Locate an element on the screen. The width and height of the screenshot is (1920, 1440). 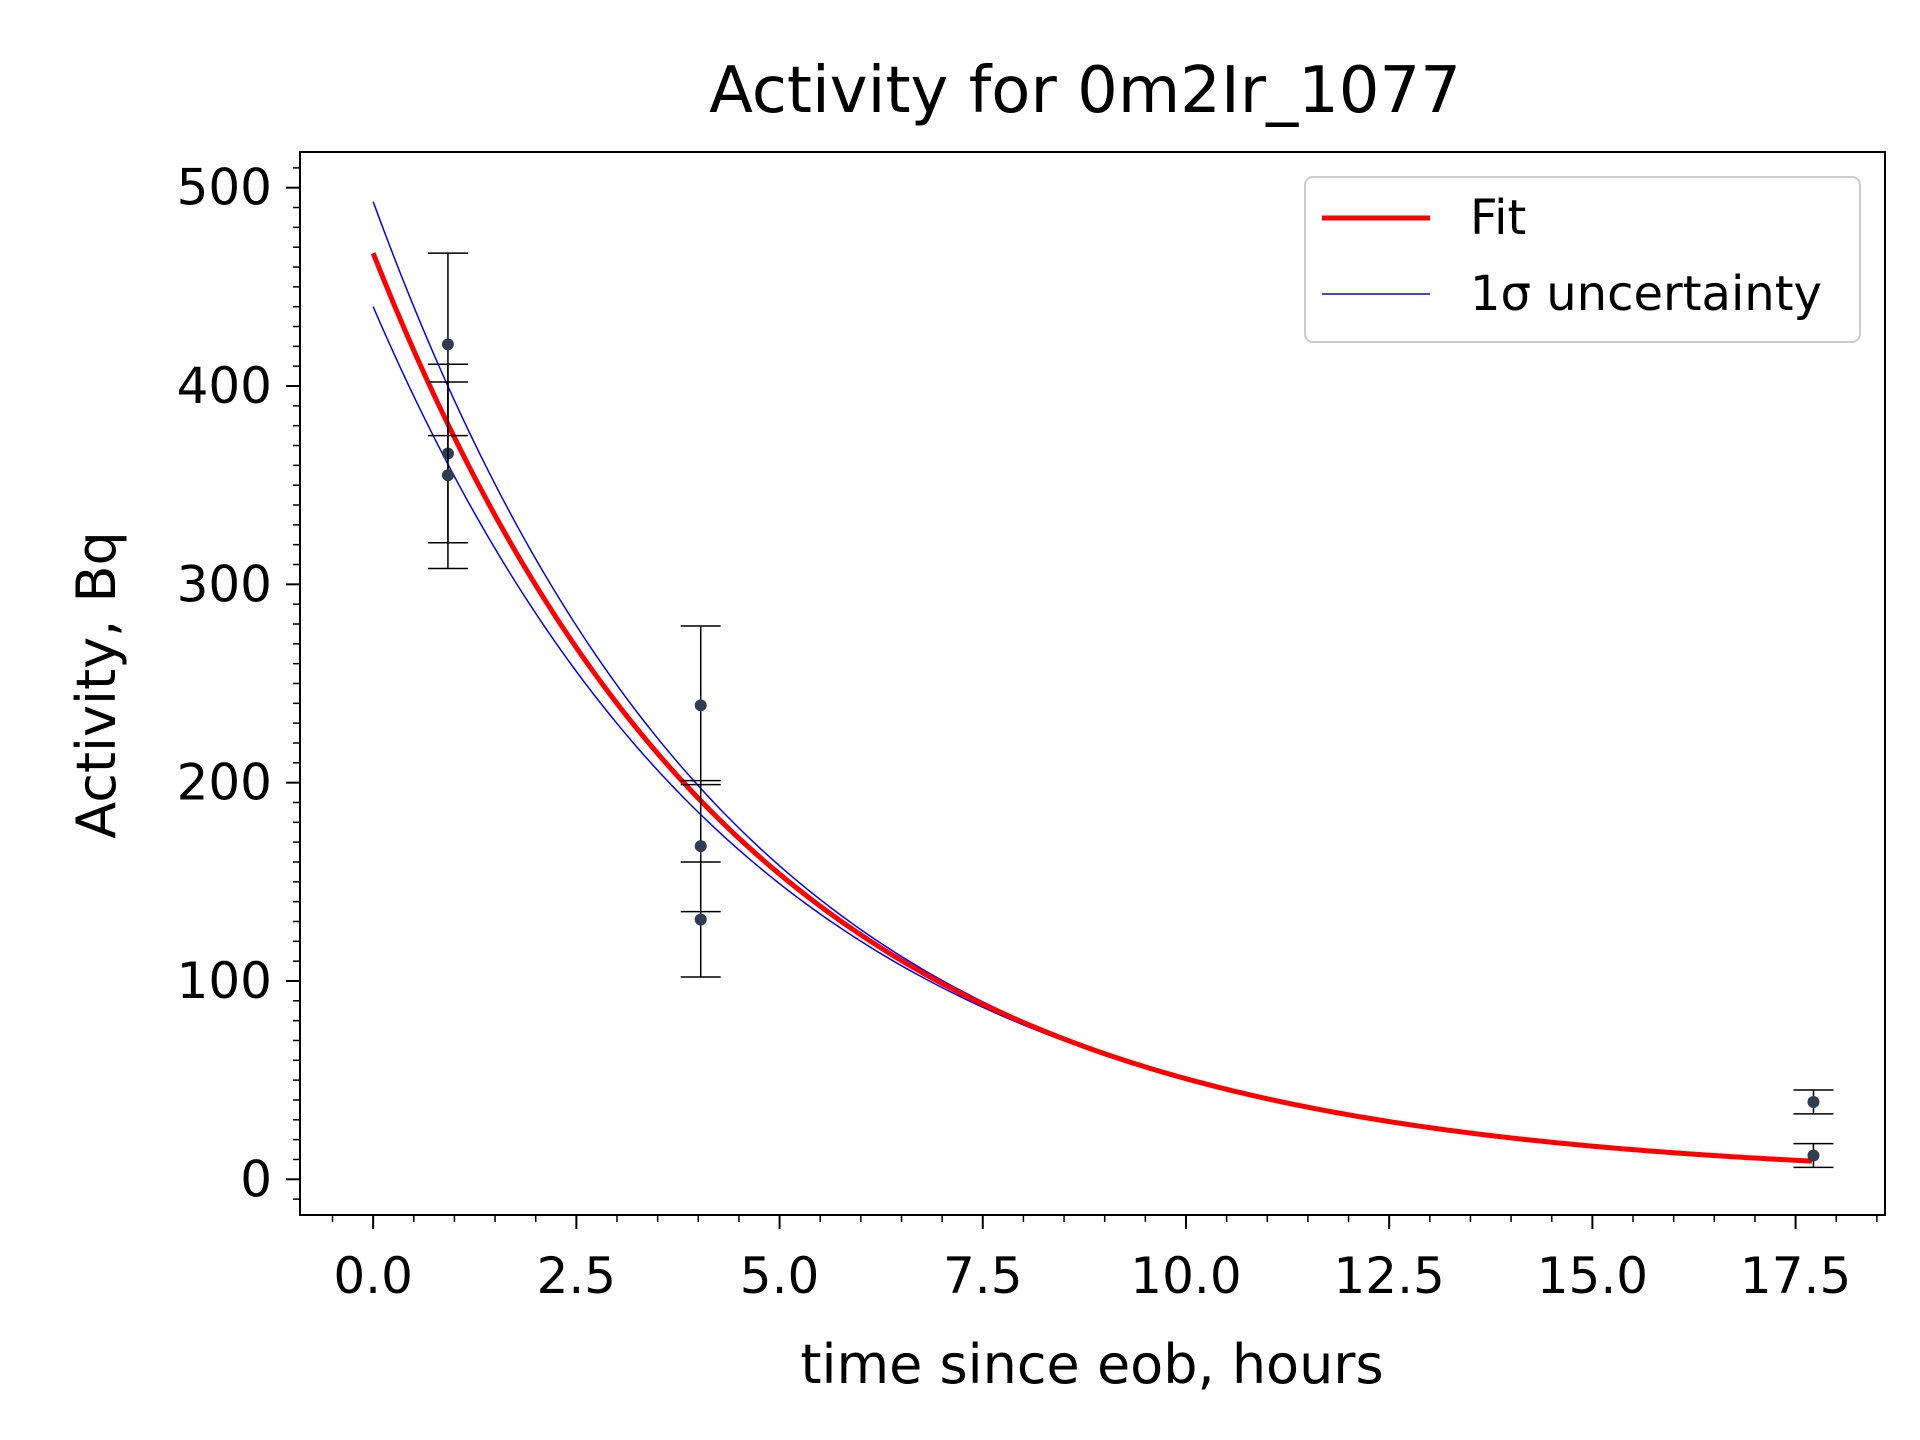
x-tick-label: 10.0 is located at coordinates (1185, 1276).